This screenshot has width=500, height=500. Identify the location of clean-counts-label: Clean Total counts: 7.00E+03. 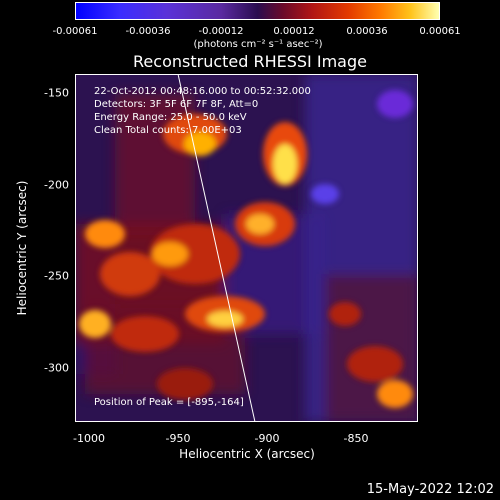
(168, 130).